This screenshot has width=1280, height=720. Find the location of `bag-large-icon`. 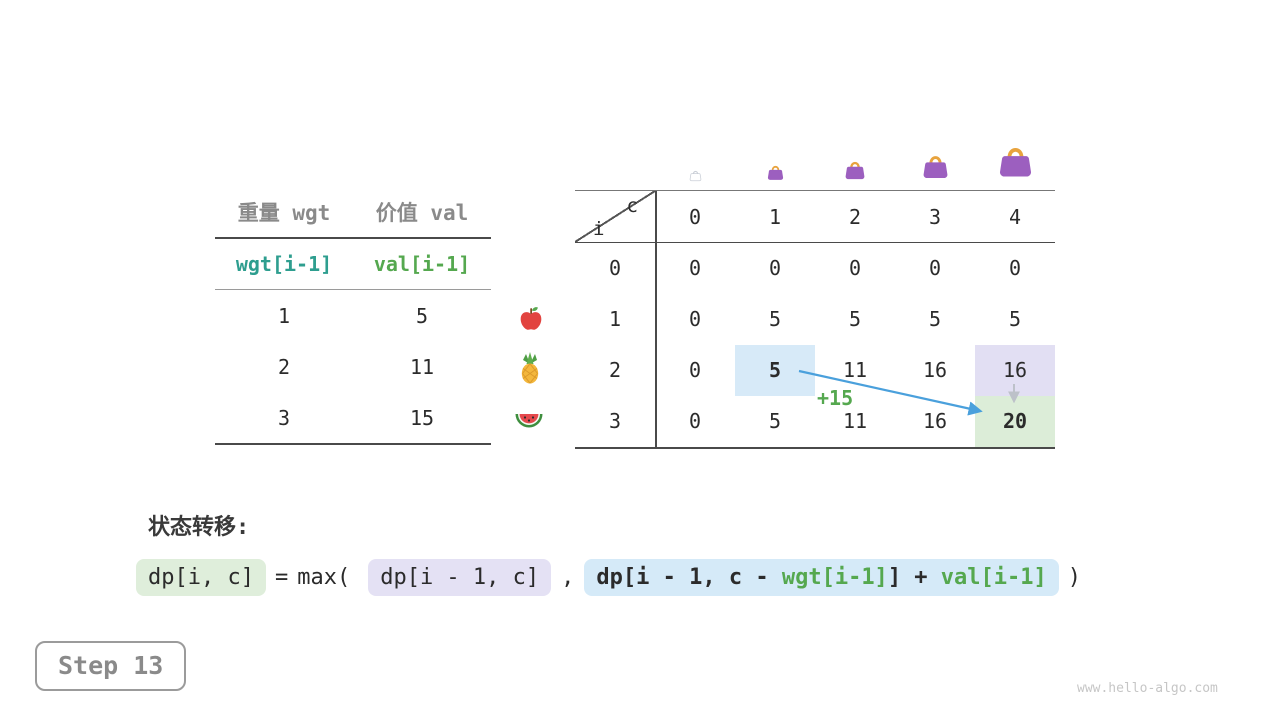

bag-large-icon is located at coordinates (935, 167).